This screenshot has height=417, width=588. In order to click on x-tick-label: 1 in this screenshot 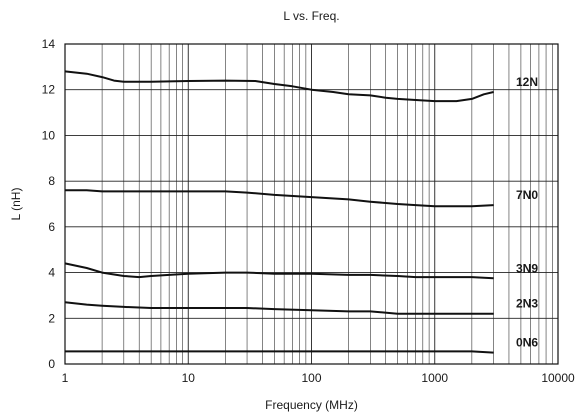, I will do `click(65, 378)`.